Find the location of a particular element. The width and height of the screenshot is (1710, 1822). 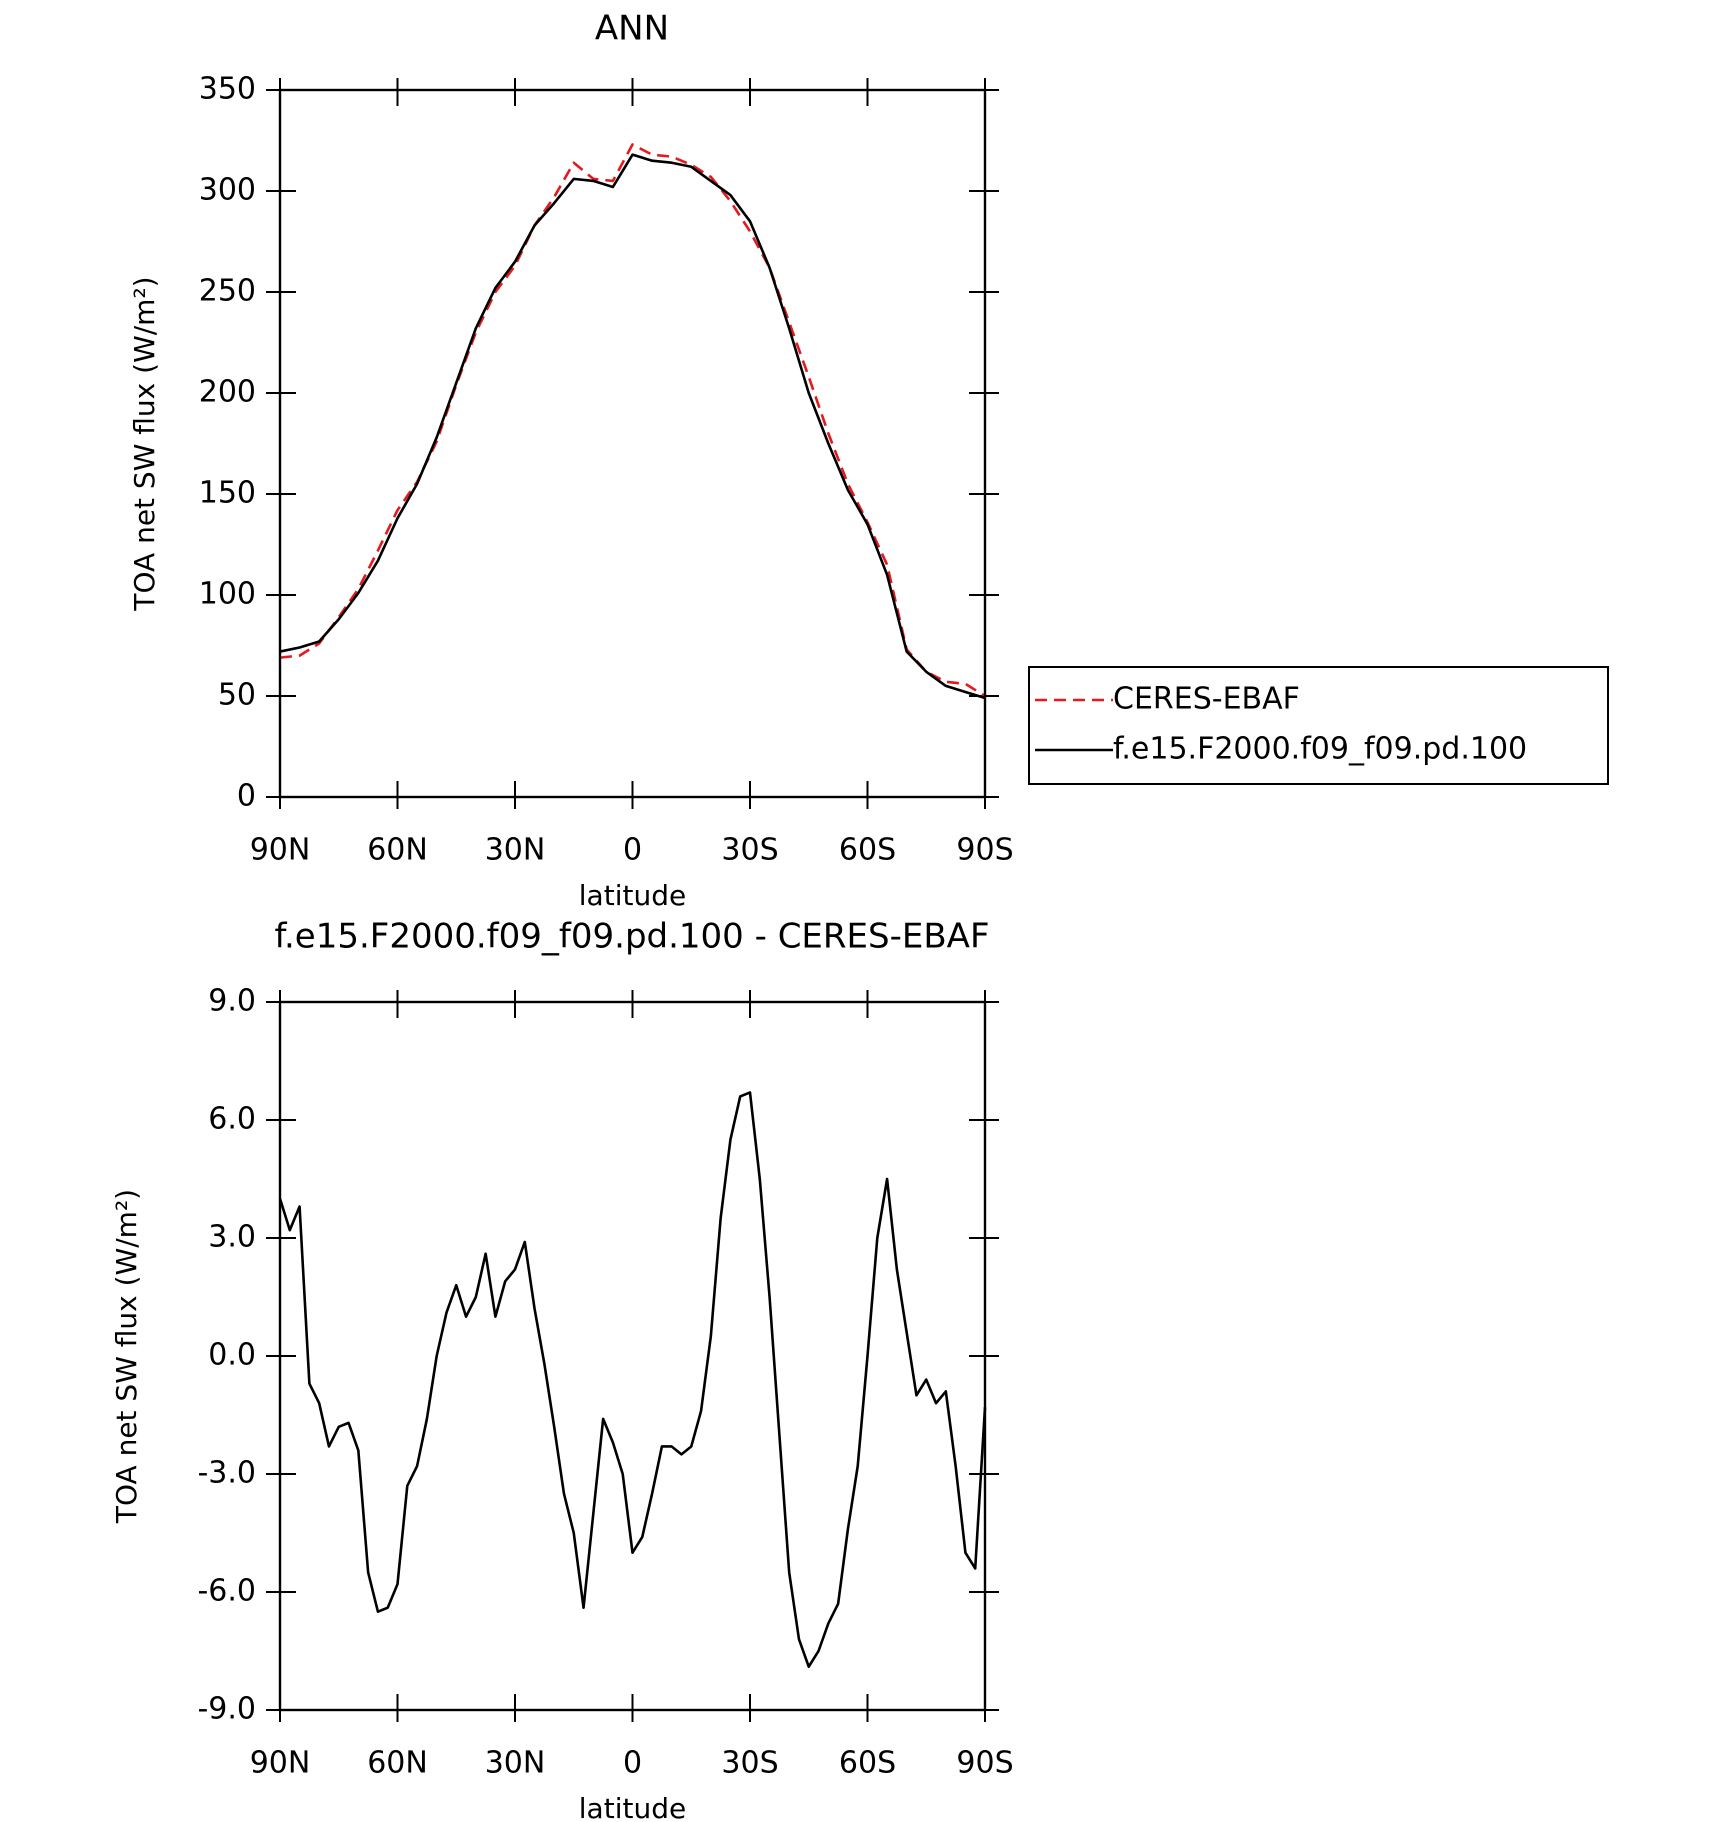

y-tick-label: 100 is located at coordinates (227, 594).